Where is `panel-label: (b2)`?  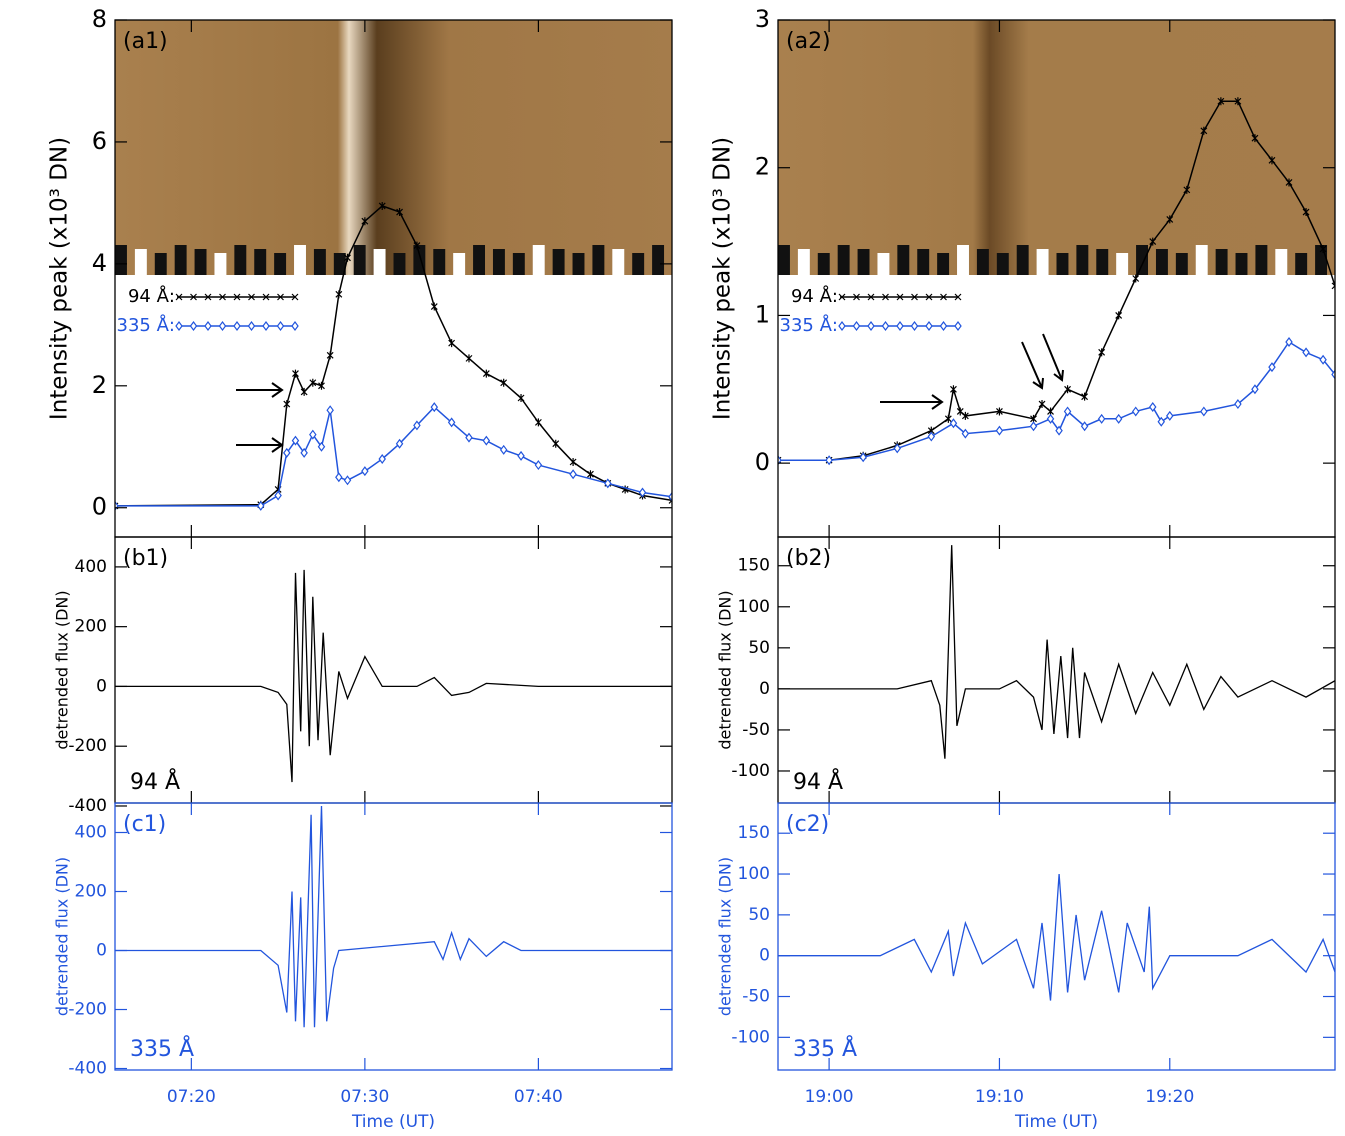 panel-label: (b2) is located at coordinates (808, 558).